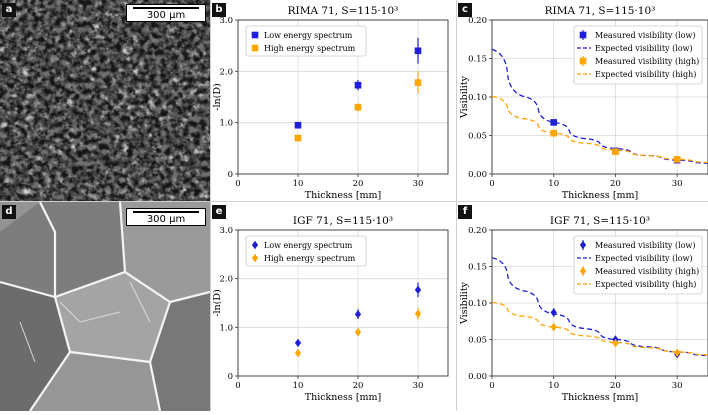 This screenshot has width=708, height=415. Describe the element at coordinates (226, 328) in the screenshot. I see `y-tick-label: 1.0` at that location.